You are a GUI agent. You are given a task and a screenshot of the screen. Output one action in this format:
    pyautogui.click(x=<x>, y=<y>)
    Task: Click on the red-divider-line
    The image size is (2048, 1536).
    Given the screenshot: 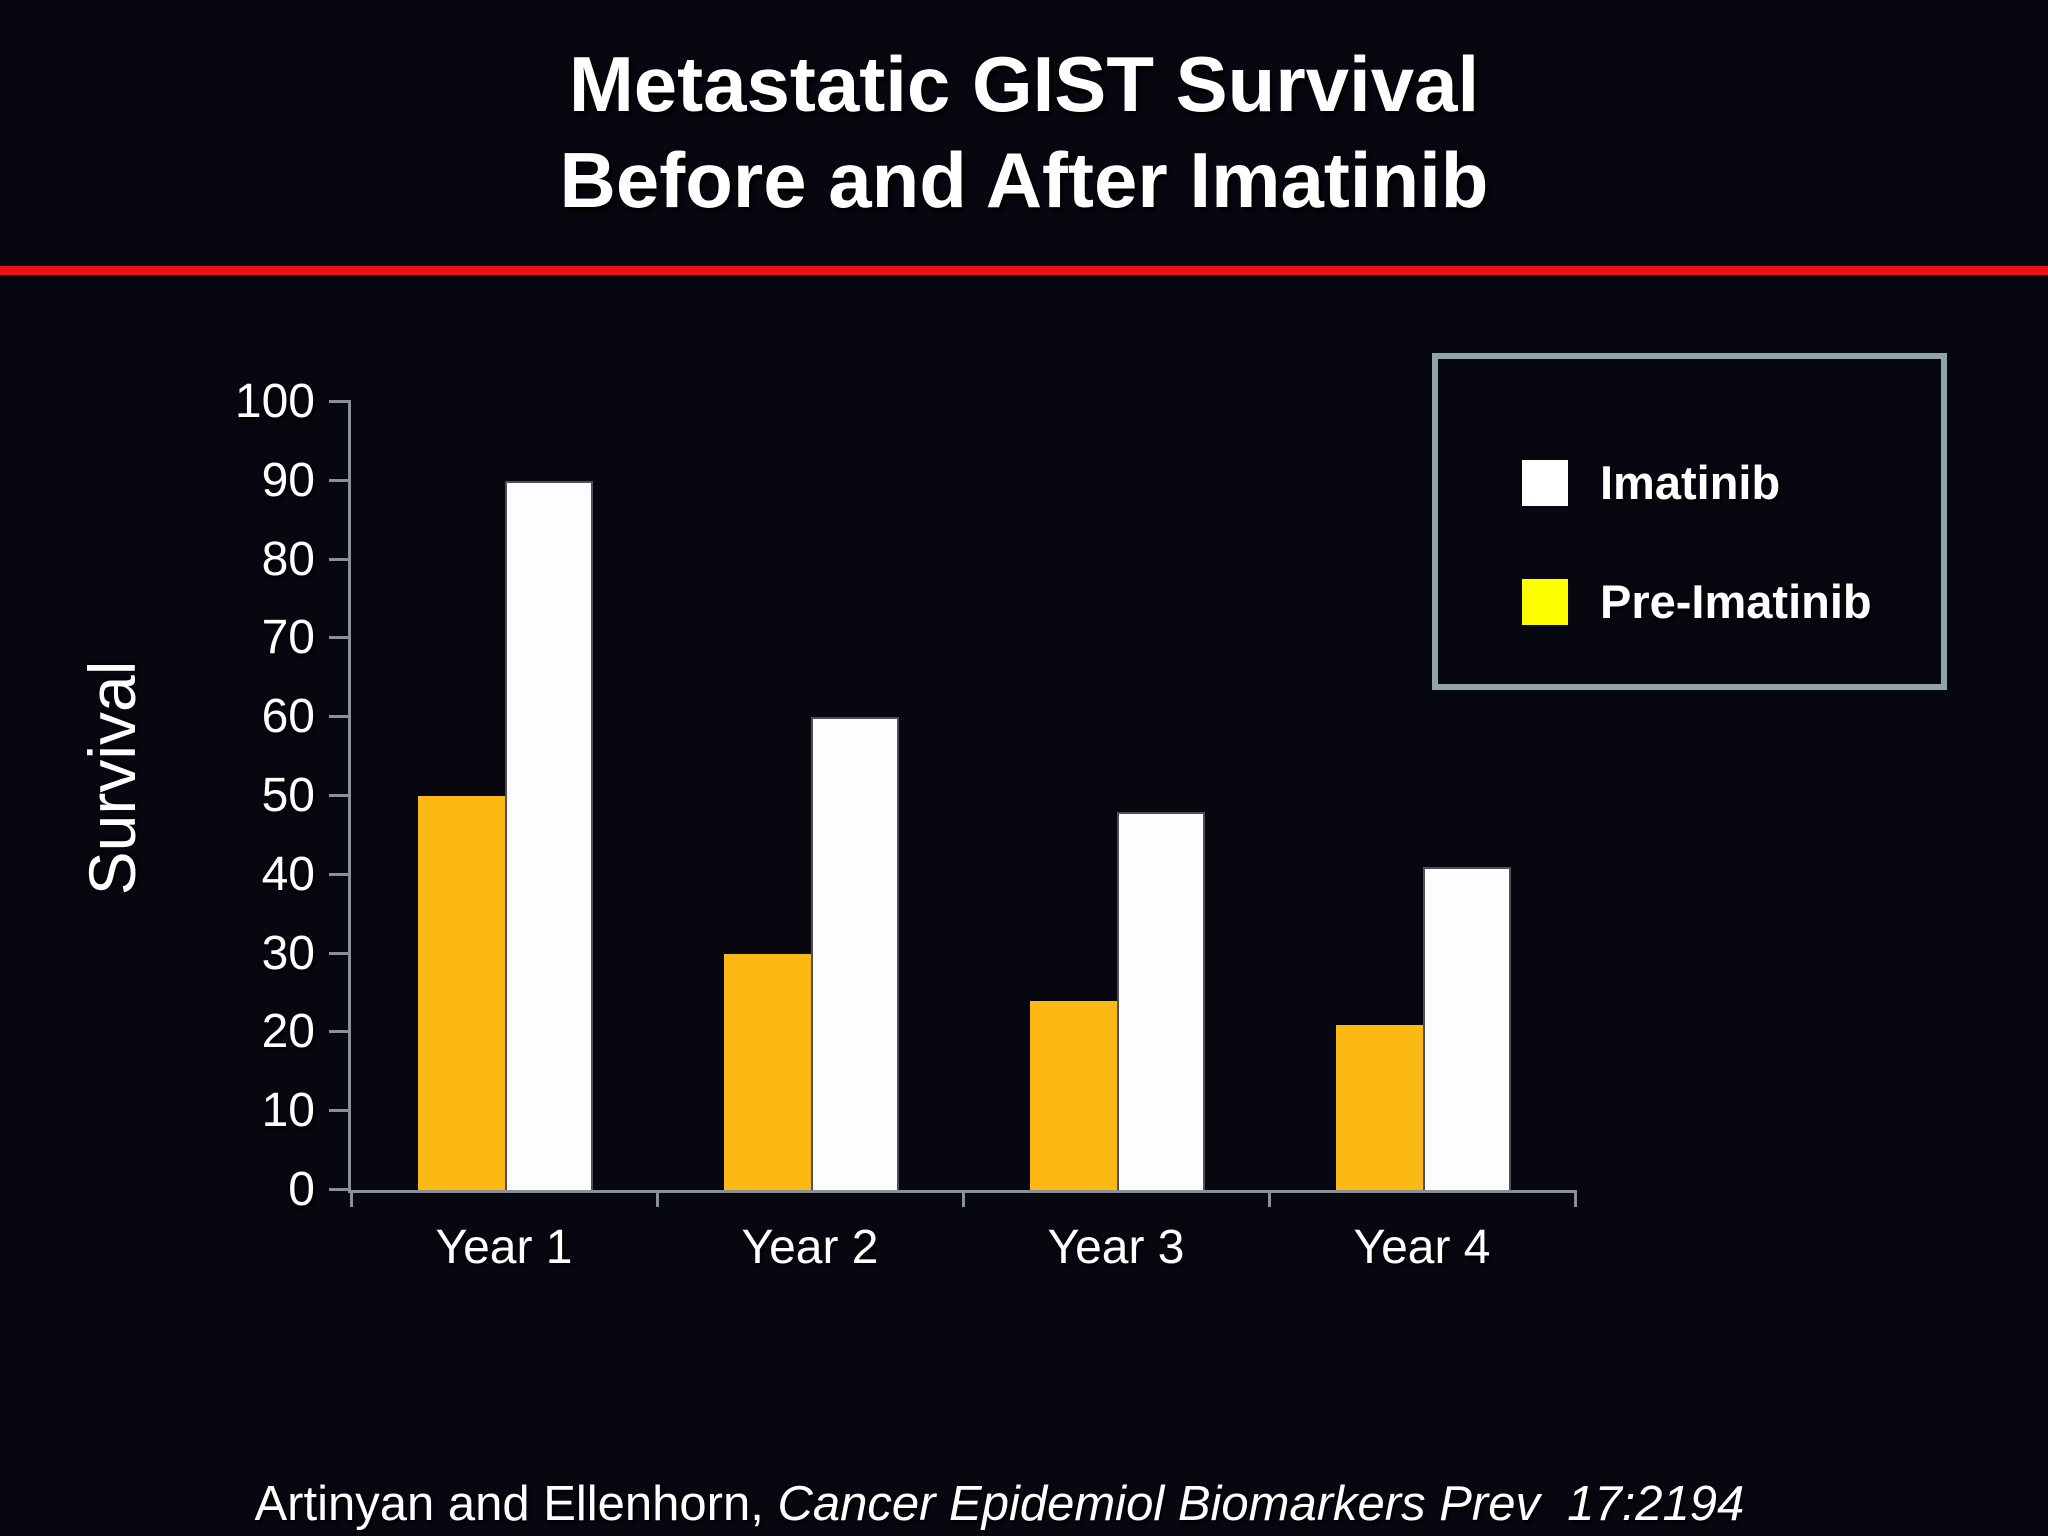 What is the action you would take?
    pyautogui.click(x=1024, y=270)
    